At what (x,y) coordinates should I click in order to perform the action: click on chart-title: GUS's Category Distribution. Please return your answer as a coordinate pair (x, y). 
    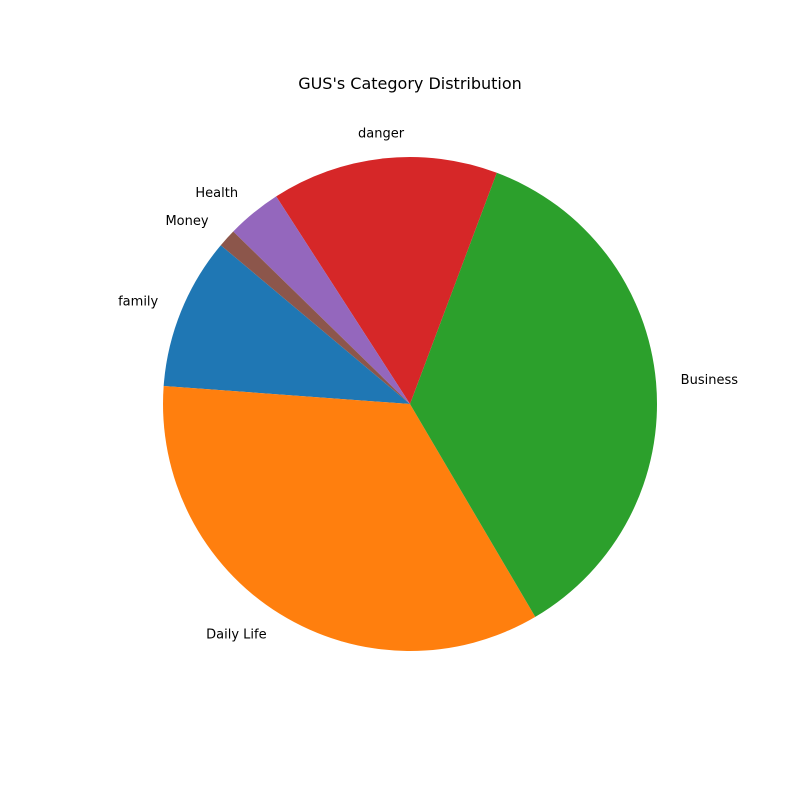
    Looking at the image, I should click on (410, 83).